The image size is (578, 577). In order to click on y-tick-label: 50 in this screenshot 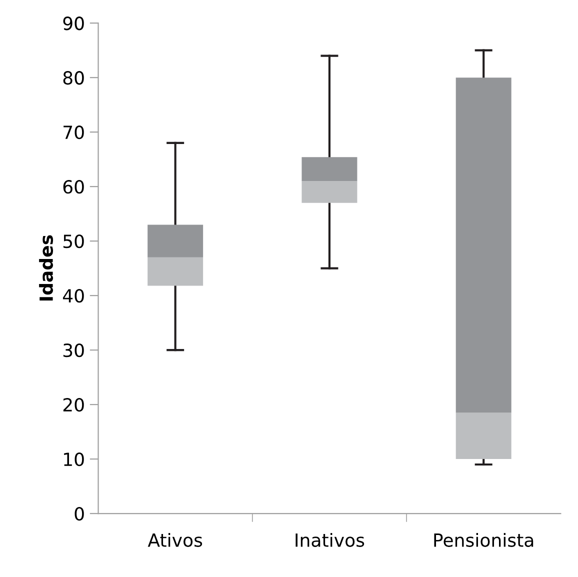, I will do `click(73, 241)`.